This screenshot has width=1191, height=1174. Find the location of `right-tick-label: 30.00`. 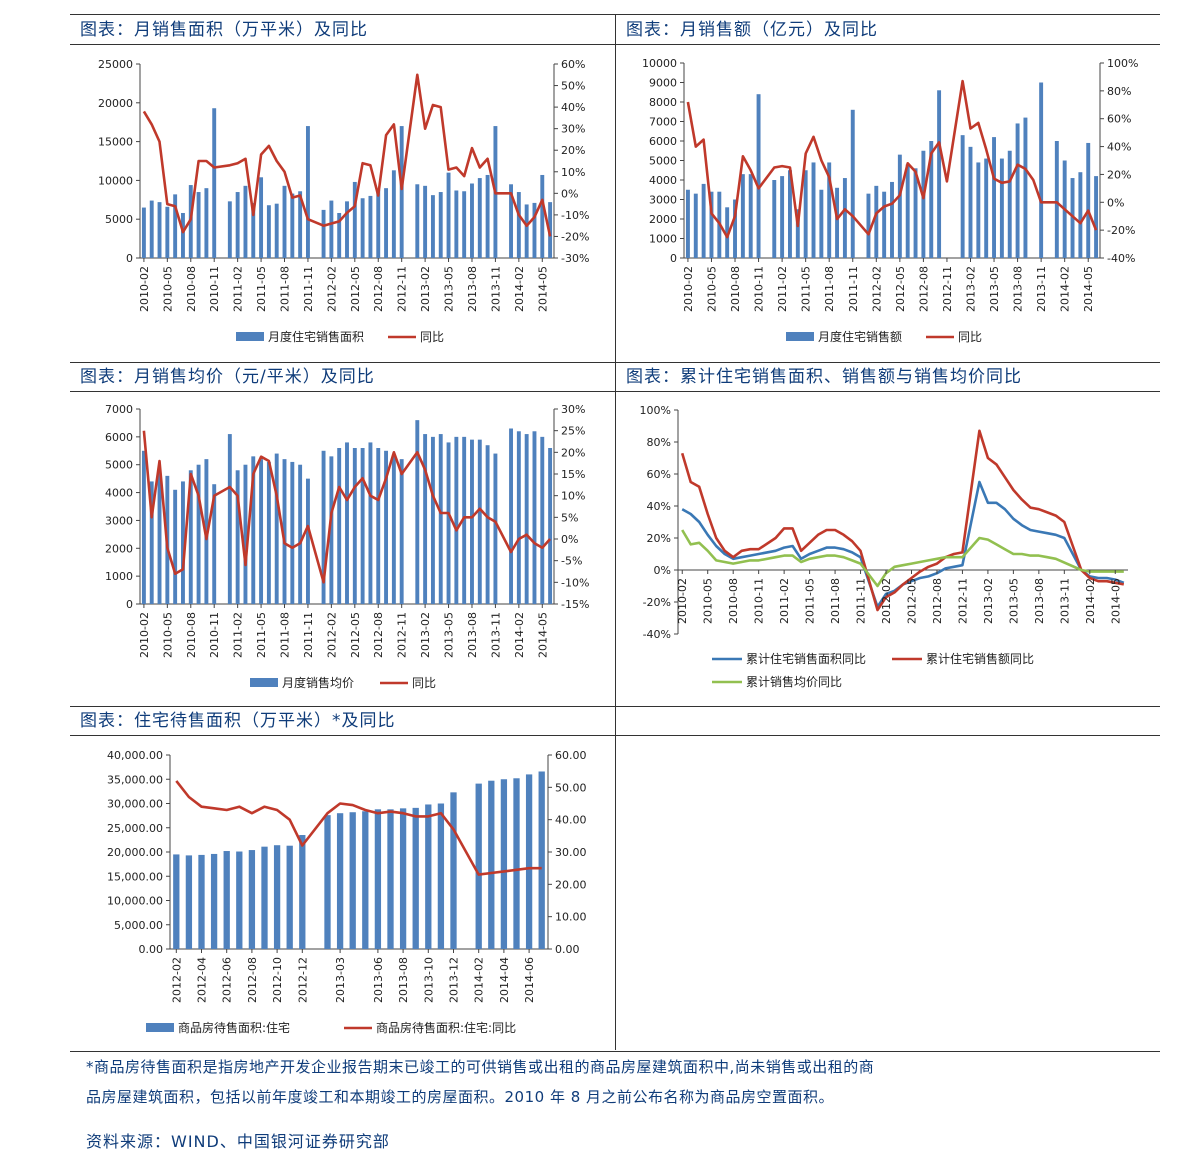

right-tick-label: 30.00 is located at coordinates (571, 852).